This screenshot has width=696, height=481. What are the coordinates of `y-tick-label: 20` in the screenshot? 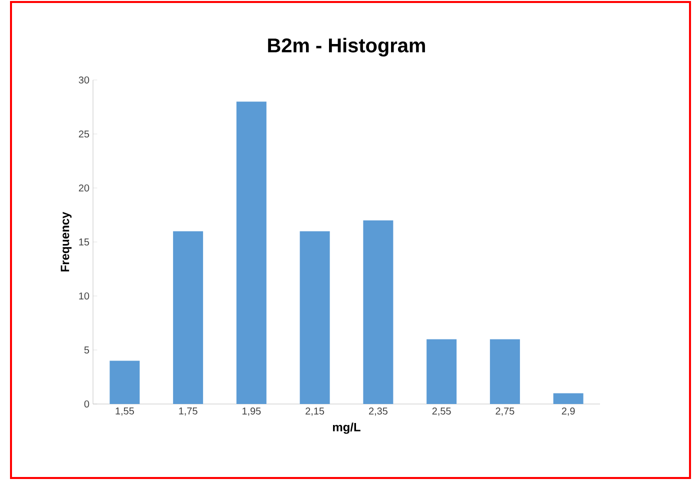 It's located at (84, 188).